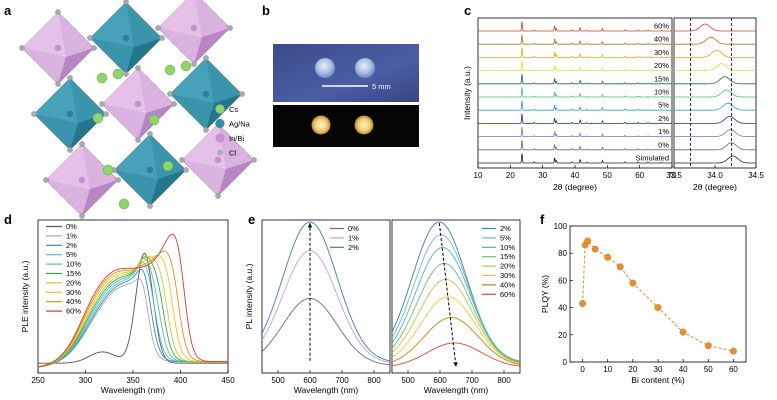 The image size is (777, 400). What do you see at coordinates (353, 228) in the screenshot?
I see `pl-legend-label: 0%` at bounding box center [353, 228].